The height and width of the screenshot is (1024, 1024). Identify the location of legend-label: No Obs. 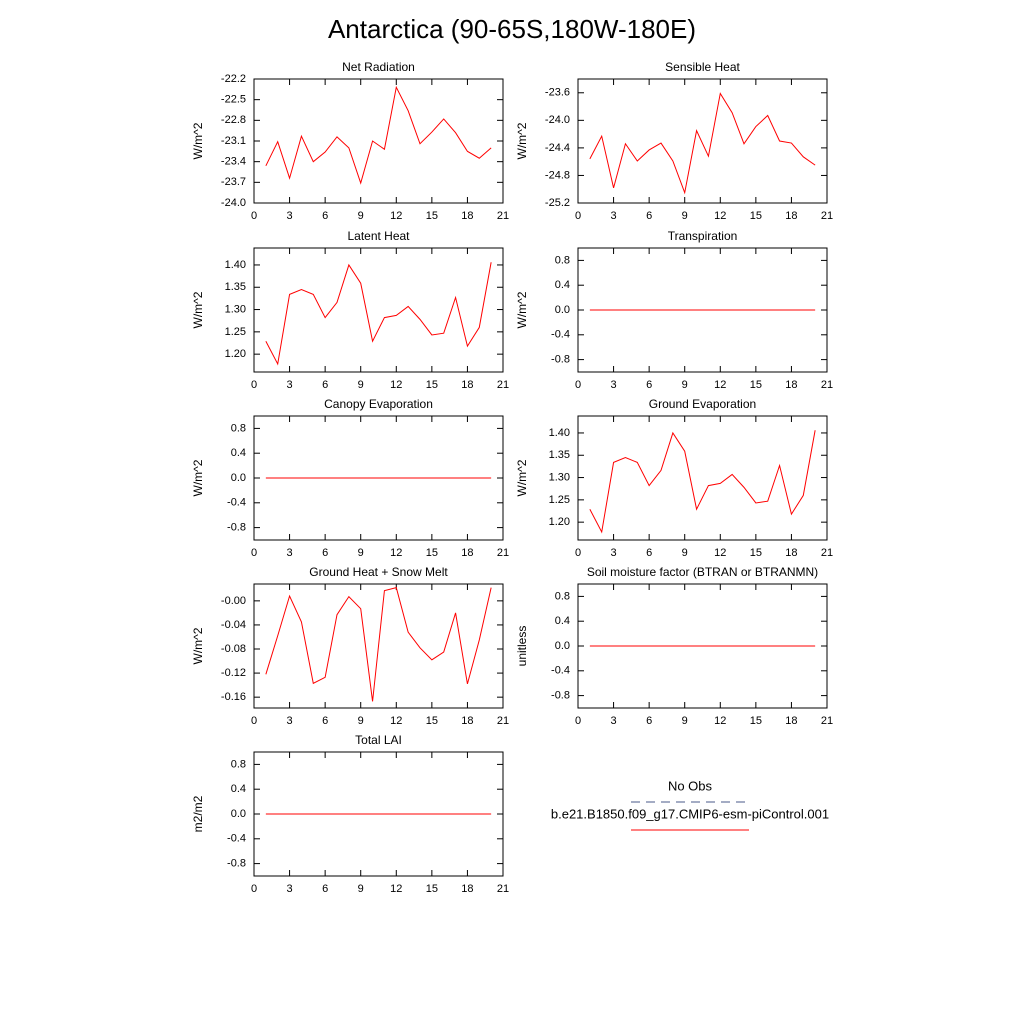
(690, 785).